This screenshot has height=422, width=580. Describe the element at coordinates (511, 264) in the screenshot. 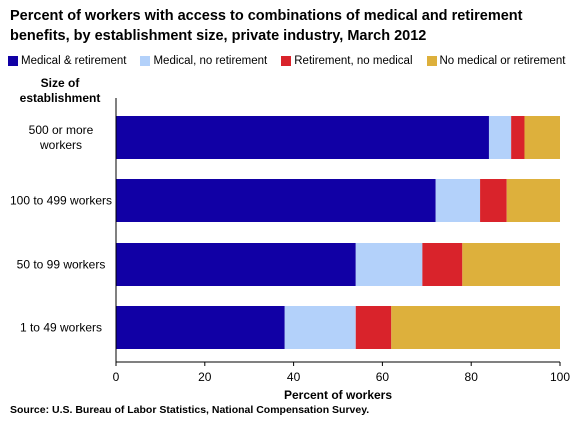

I see `bar-50-to-99-workers-no-medical-or-retirement` at that location.